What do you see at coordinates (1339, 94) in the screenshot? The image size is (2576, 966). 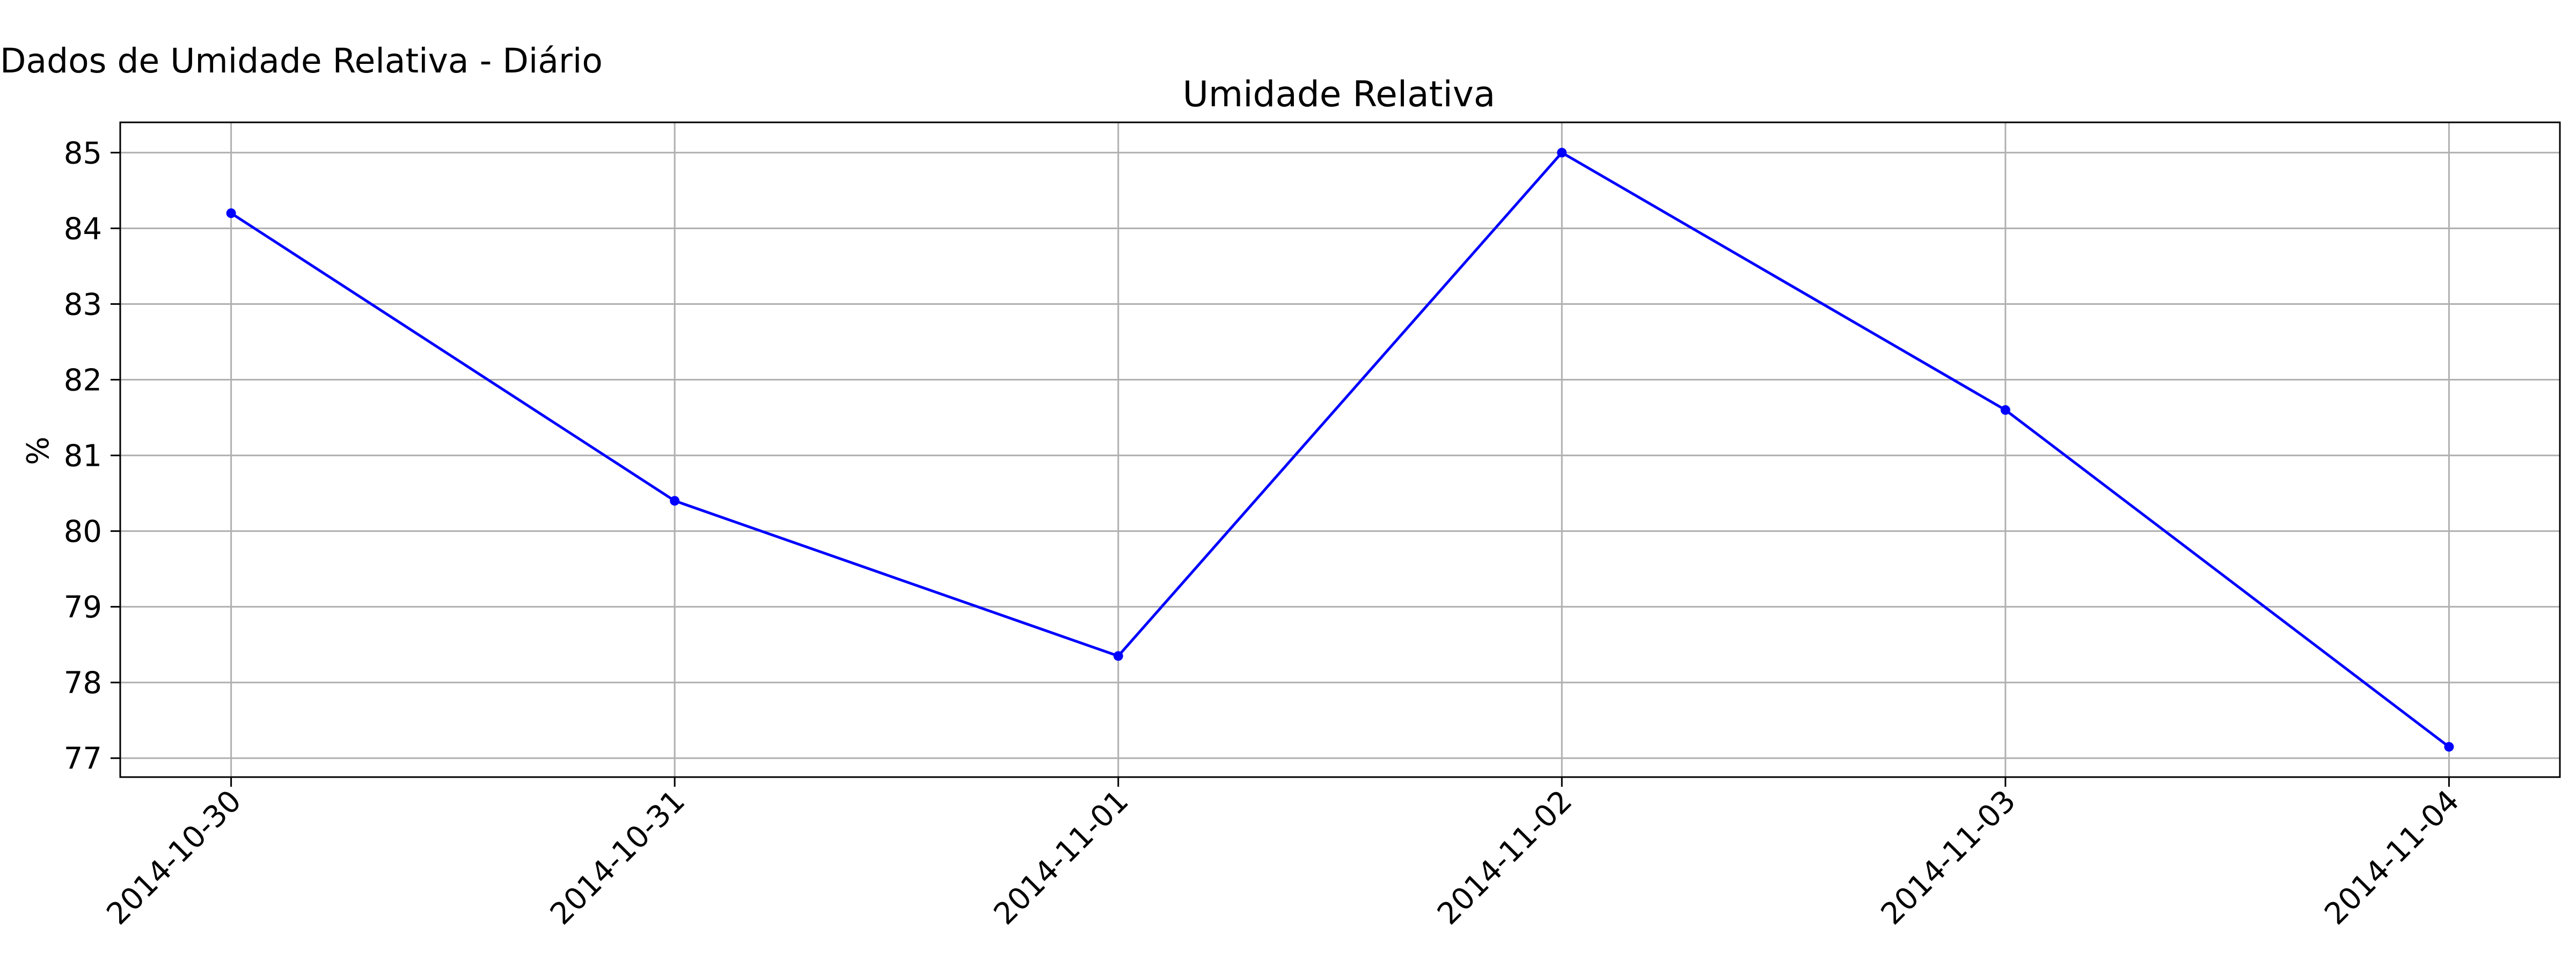 I see `chart-title: Umidade Relativa` at bounding box center [1339, 94].